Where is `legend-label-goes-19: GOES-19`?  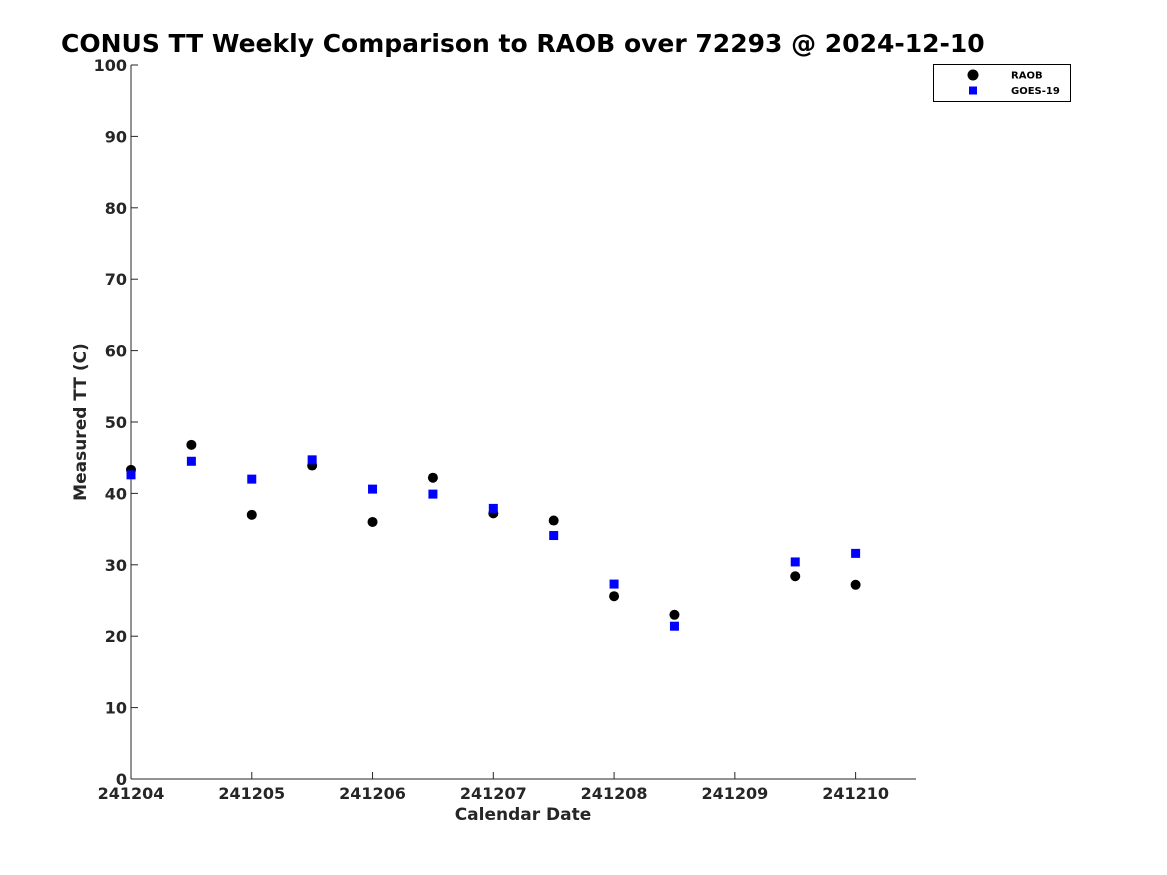
legend-label-goes-19: GOES-19 is located at coordinates (1035, 91).